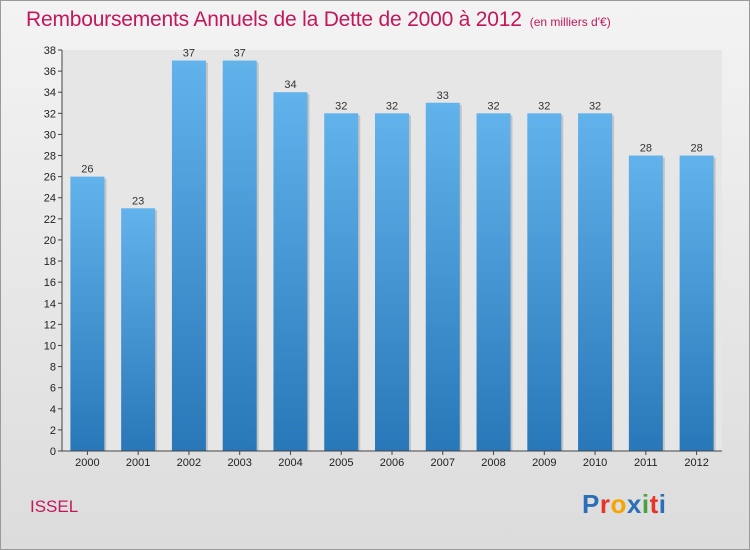  Describe the element at coordinates (53, 368) in the screenshot. I see `y-tick-label: 8` at that location.